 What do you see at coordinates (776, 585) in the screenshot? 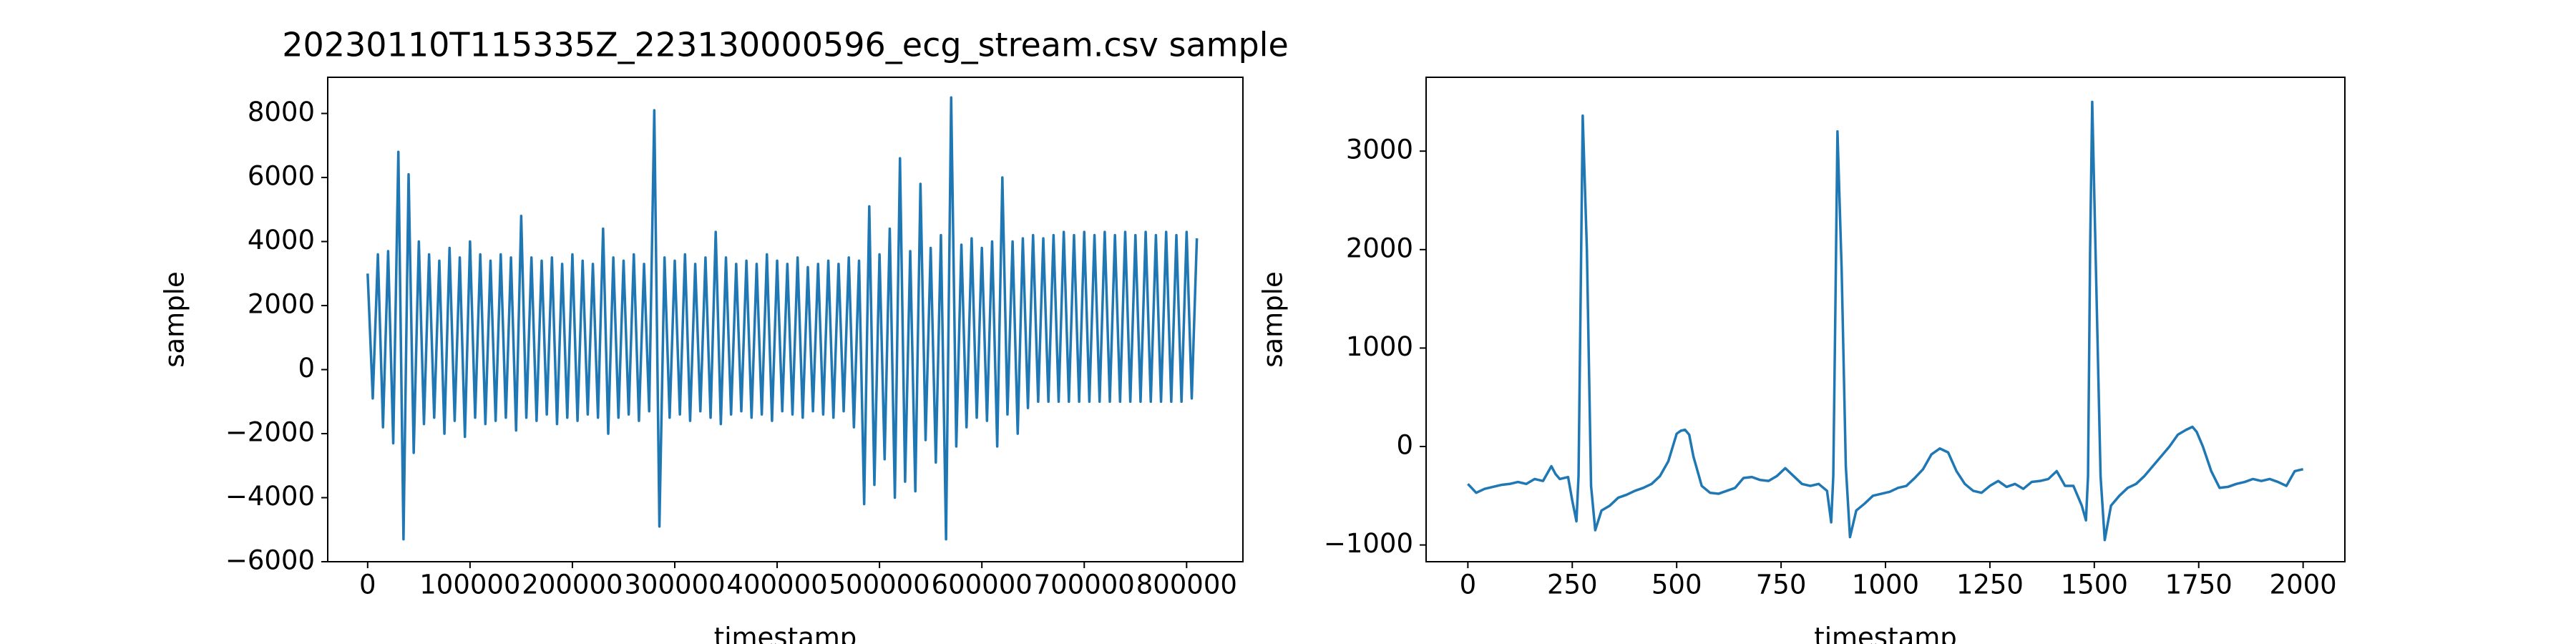
I see `x-tick-label: 400000` at bounding box center [776, 585].